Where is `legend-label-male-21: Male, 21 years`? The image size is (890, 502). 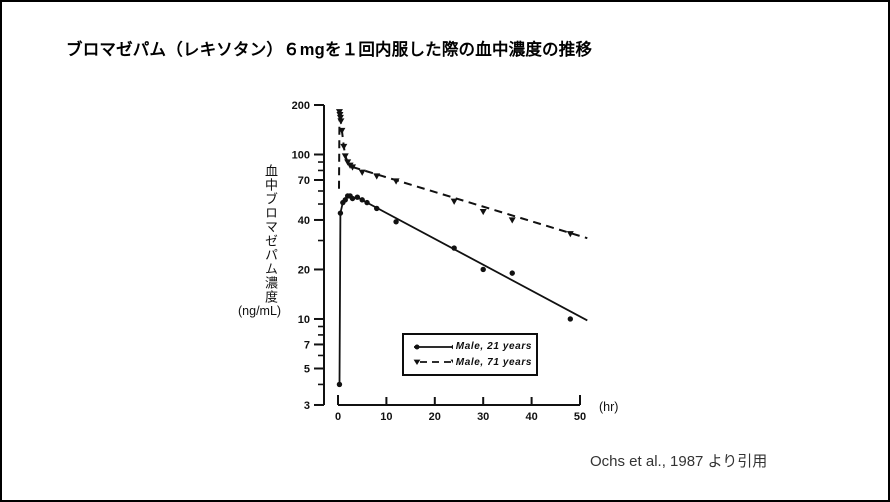 legend-label-male-21: Male, 21 years is located at coordinates (493, 347).